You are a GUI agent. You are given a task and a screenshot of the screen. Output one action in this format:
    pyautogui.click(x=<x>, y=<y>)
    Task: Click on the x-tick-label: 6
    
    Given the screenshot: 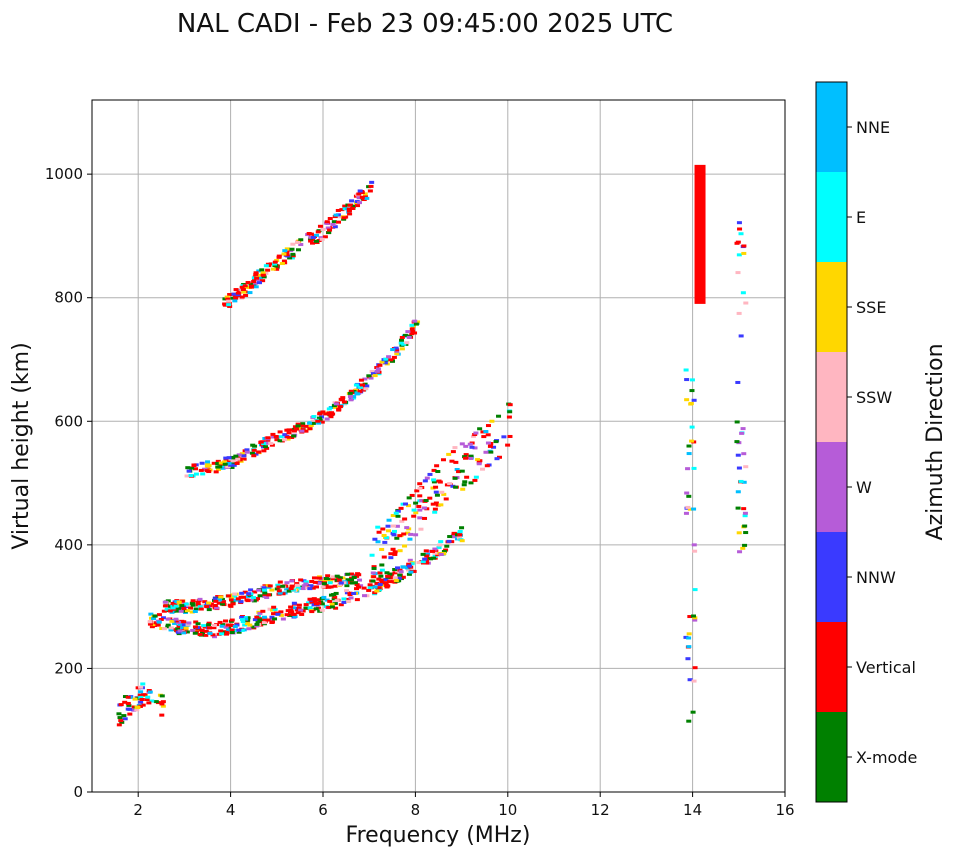 What is the action you would take?
    pyautogui.click(x=323, y=810)
    